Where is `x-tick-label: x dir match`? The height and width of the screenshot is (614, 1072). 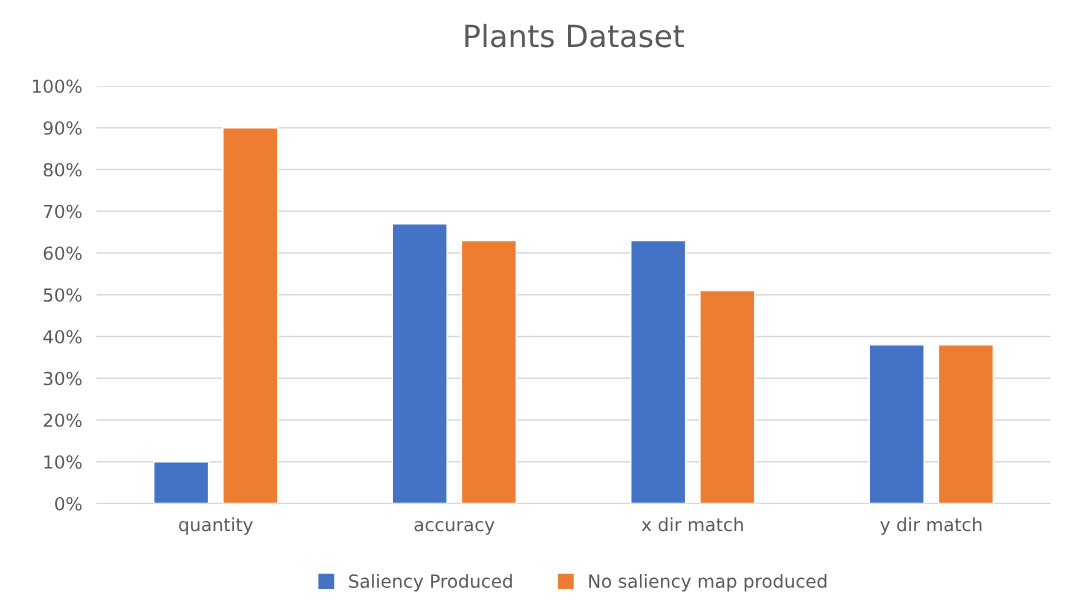
x-tick-label: x dir match is located at coordinates (692, 524).